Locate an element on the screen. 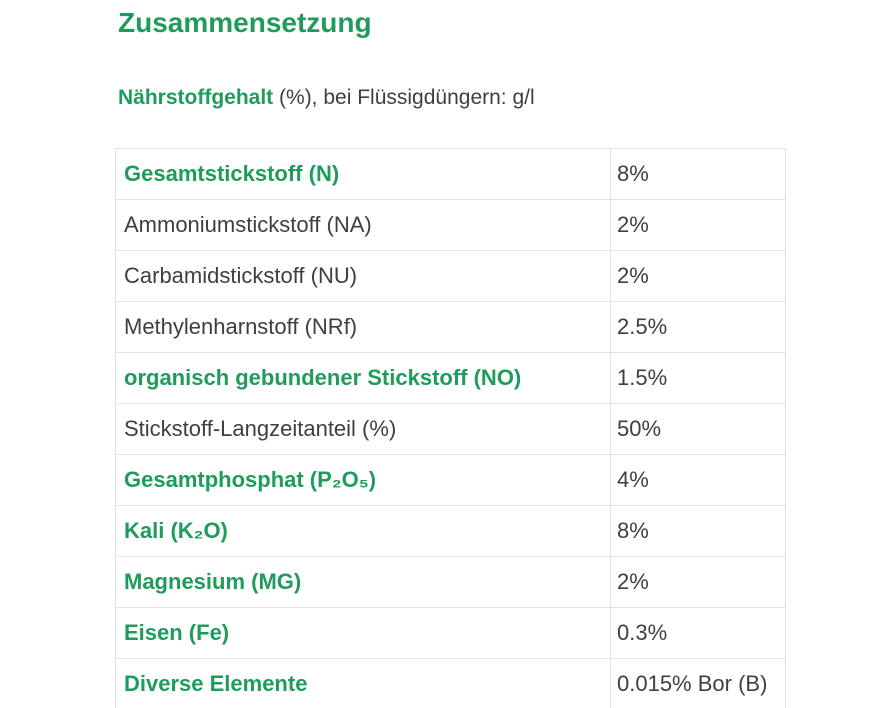 The height and width of the screenshot is (708, 885). nutrient-value-cell: 1.5% is located at coordinates (698, 378).